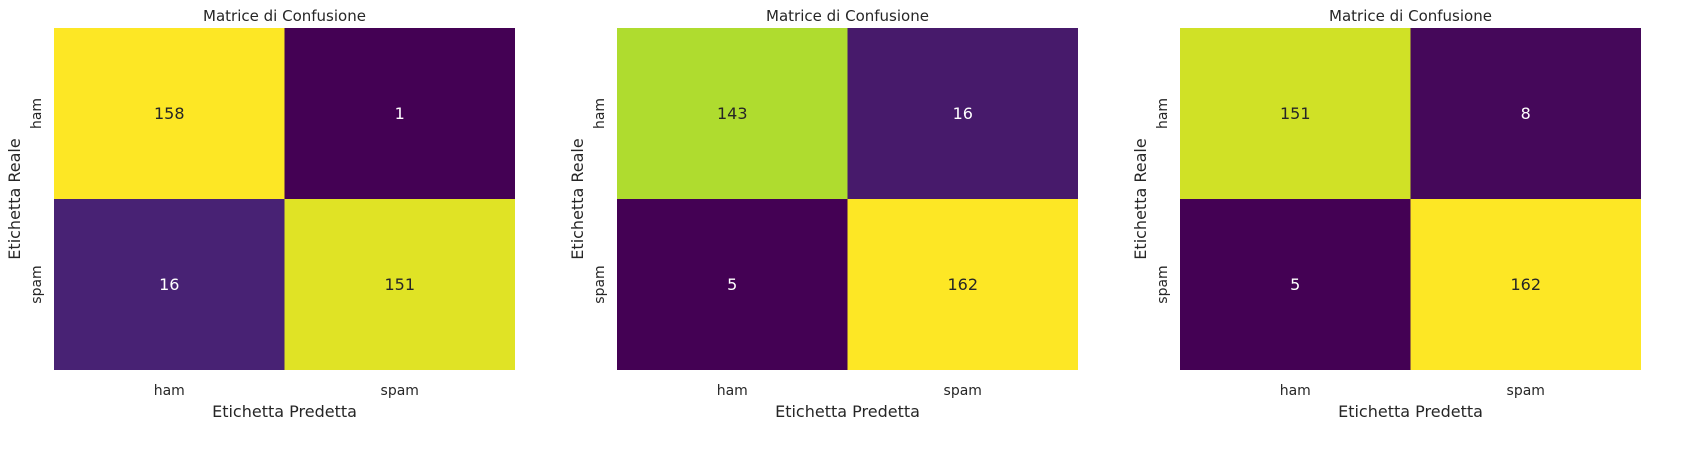  I want to click on cell-value-label: 1, so click(400, 113).